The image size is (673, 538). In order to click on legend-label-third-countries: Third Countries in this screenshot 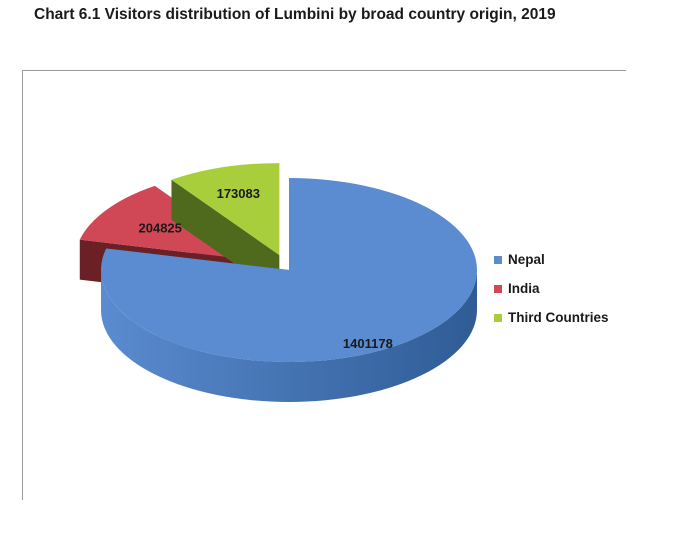, I will do `click(558, 317)`.